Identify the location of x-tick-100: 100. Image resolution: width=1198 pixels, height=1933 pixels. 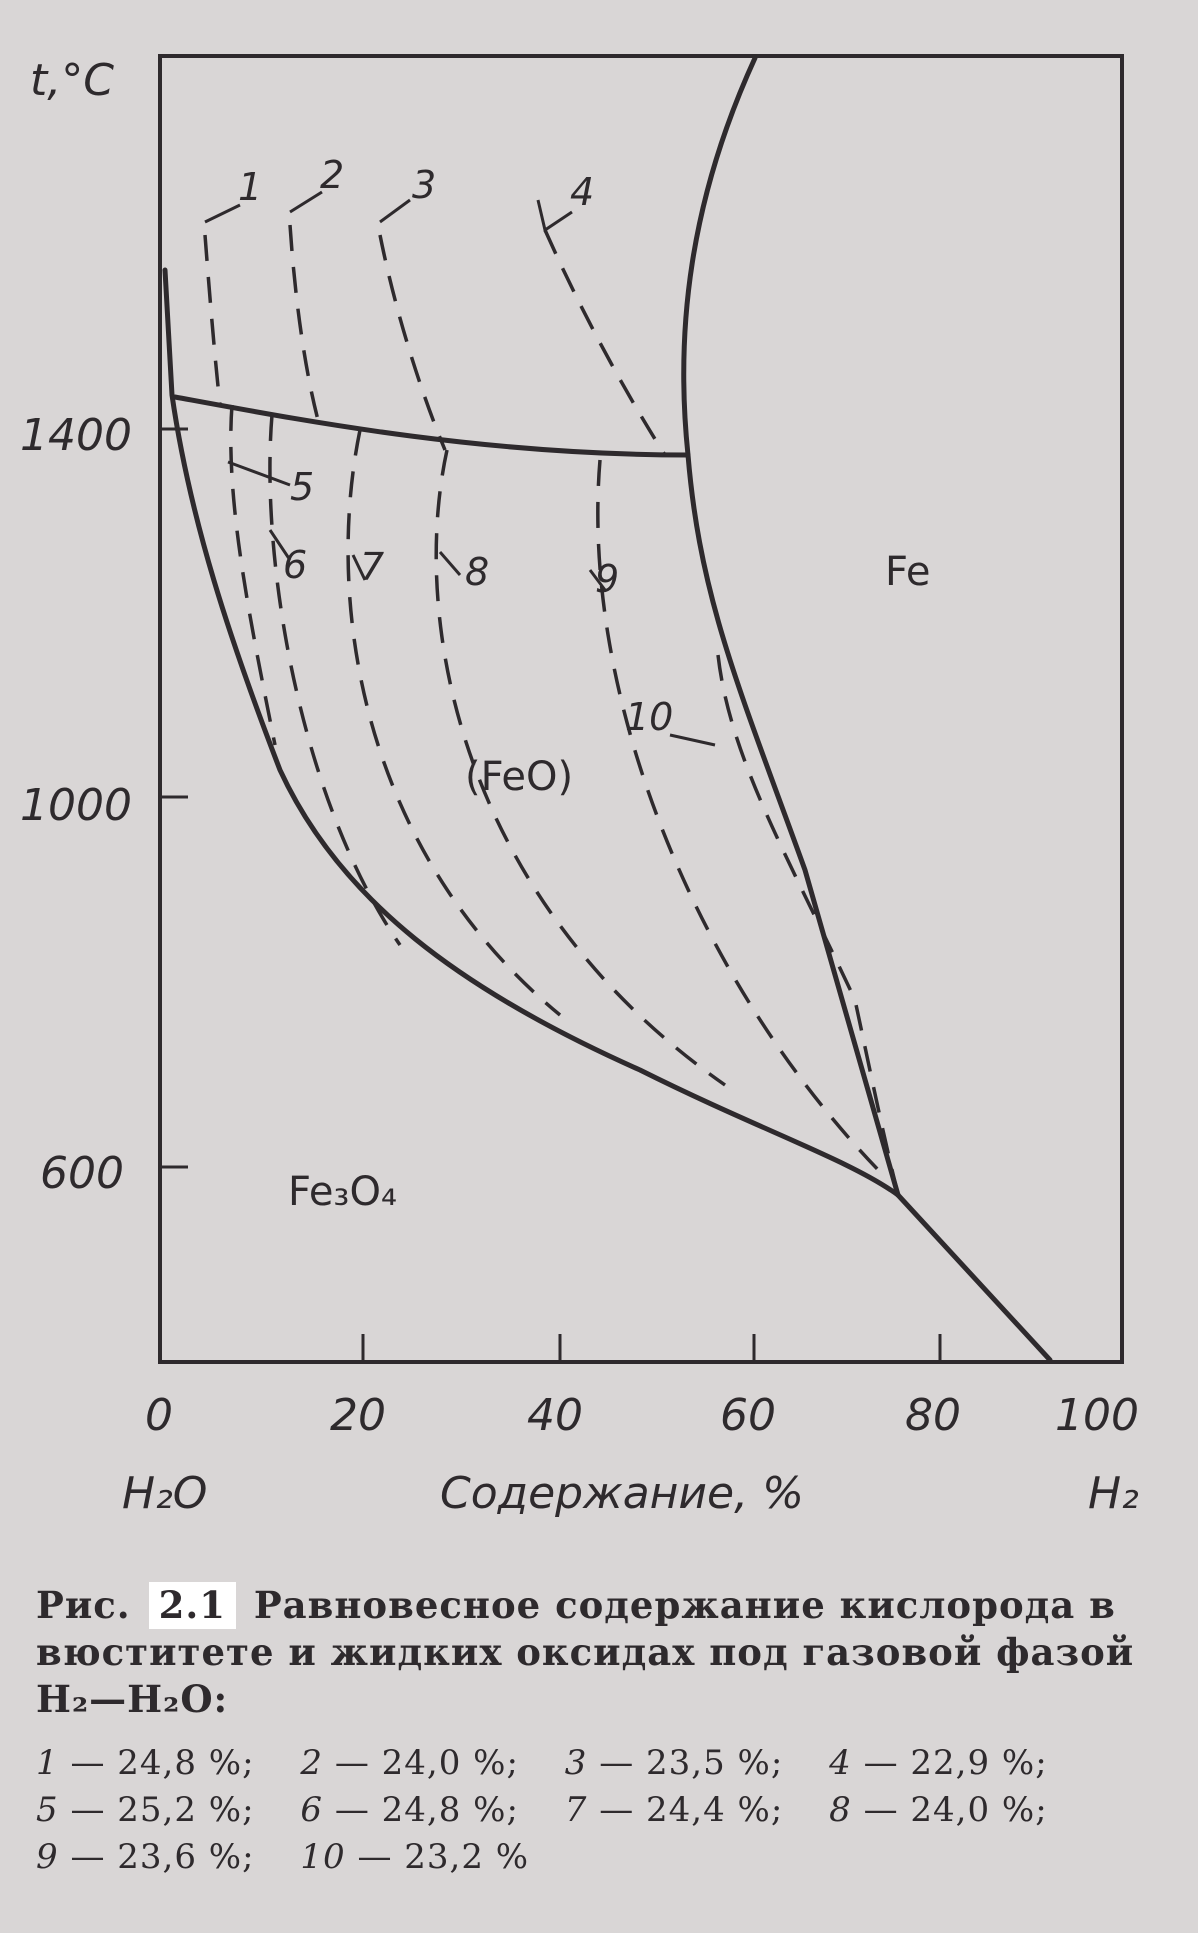
(1097, 1415).